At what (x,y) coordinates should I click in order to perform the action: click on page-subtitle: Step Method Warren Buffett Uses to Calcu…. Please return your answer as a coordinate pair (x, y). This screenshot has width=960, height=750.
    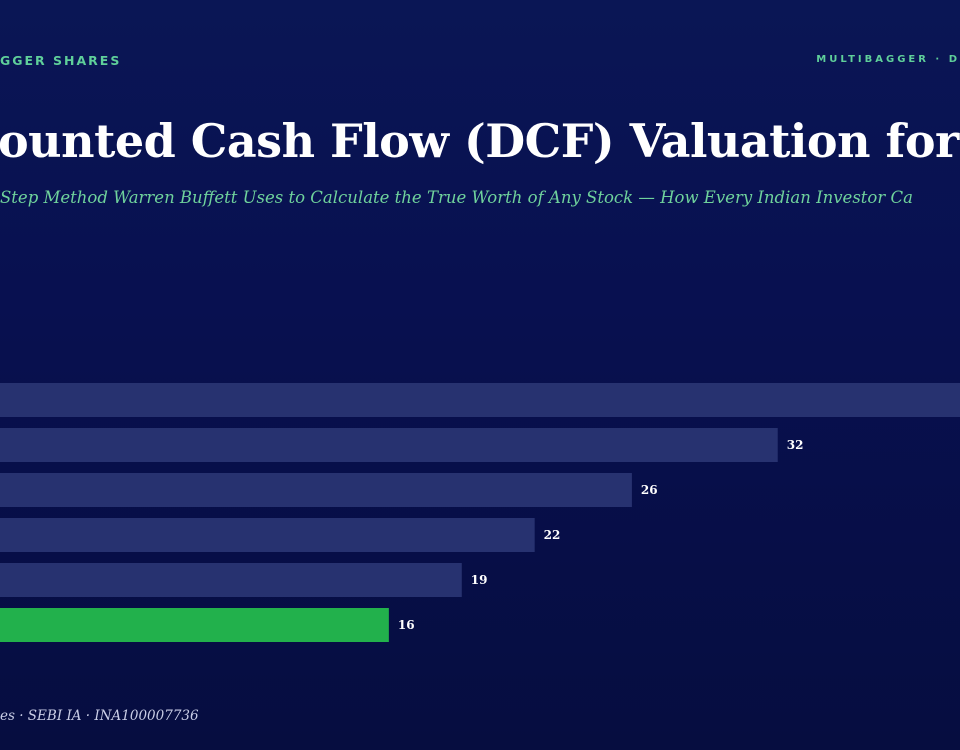
    Looking at the image, I should click on (456, 197).